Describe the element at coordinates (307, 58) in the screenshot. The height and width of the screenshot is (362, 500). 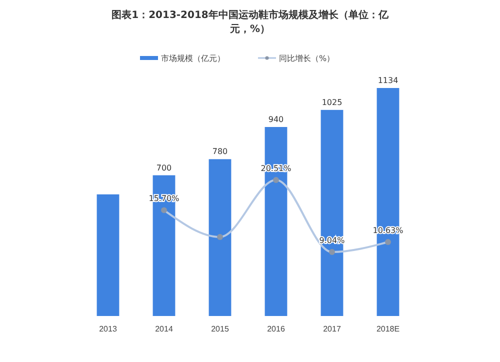
I see `legend-label: 同比增长（%）` at that location.